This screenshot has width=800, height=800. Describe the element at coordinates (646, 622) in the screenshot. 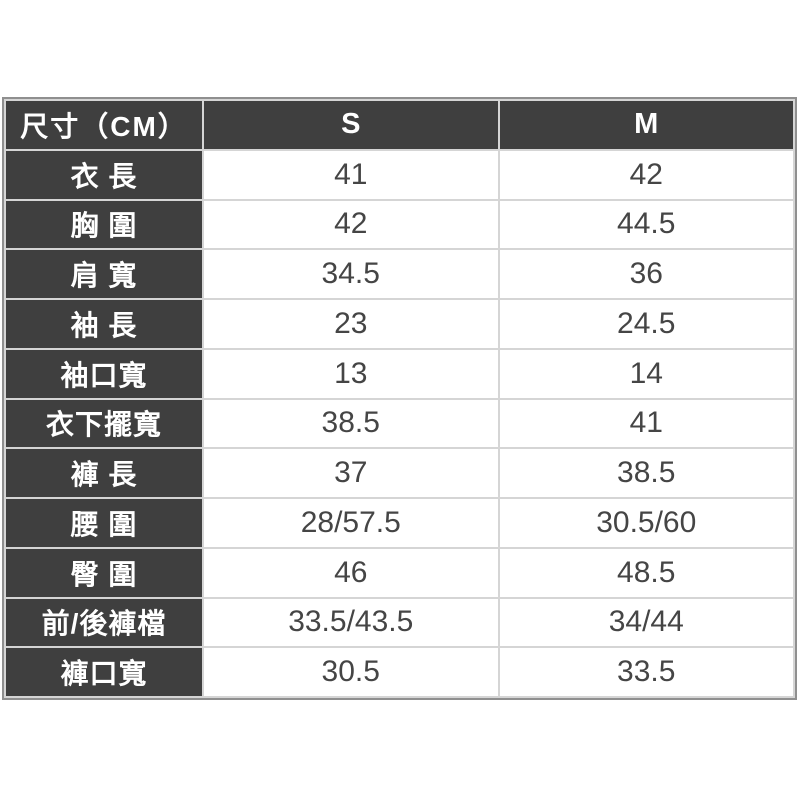

I see `value-m: 34/44` at that location.